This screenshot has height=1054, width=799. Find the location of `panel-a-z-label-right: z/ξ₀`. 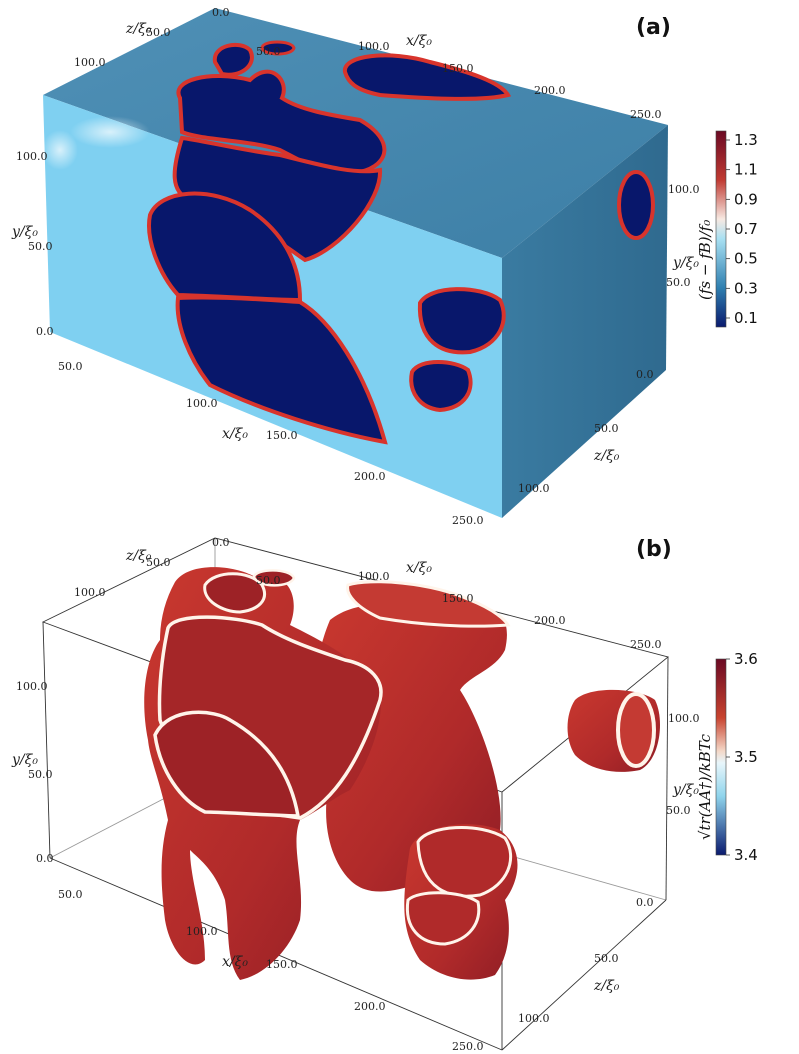

panel-a-z-label-right: z/ξ₀ is located at coordinates (606, 456).